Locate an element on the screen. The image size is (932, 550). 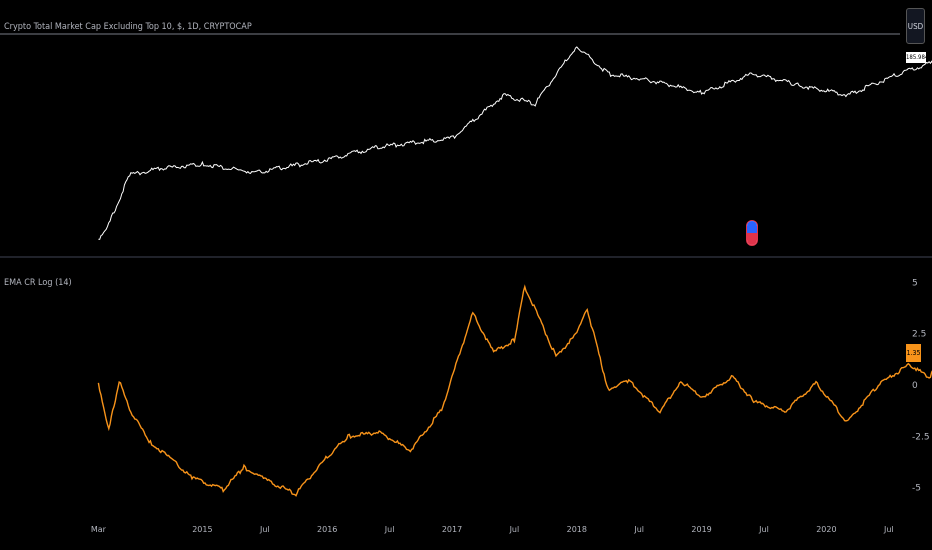
x-tick-label: 2017 is located at coordinates (452, 529).